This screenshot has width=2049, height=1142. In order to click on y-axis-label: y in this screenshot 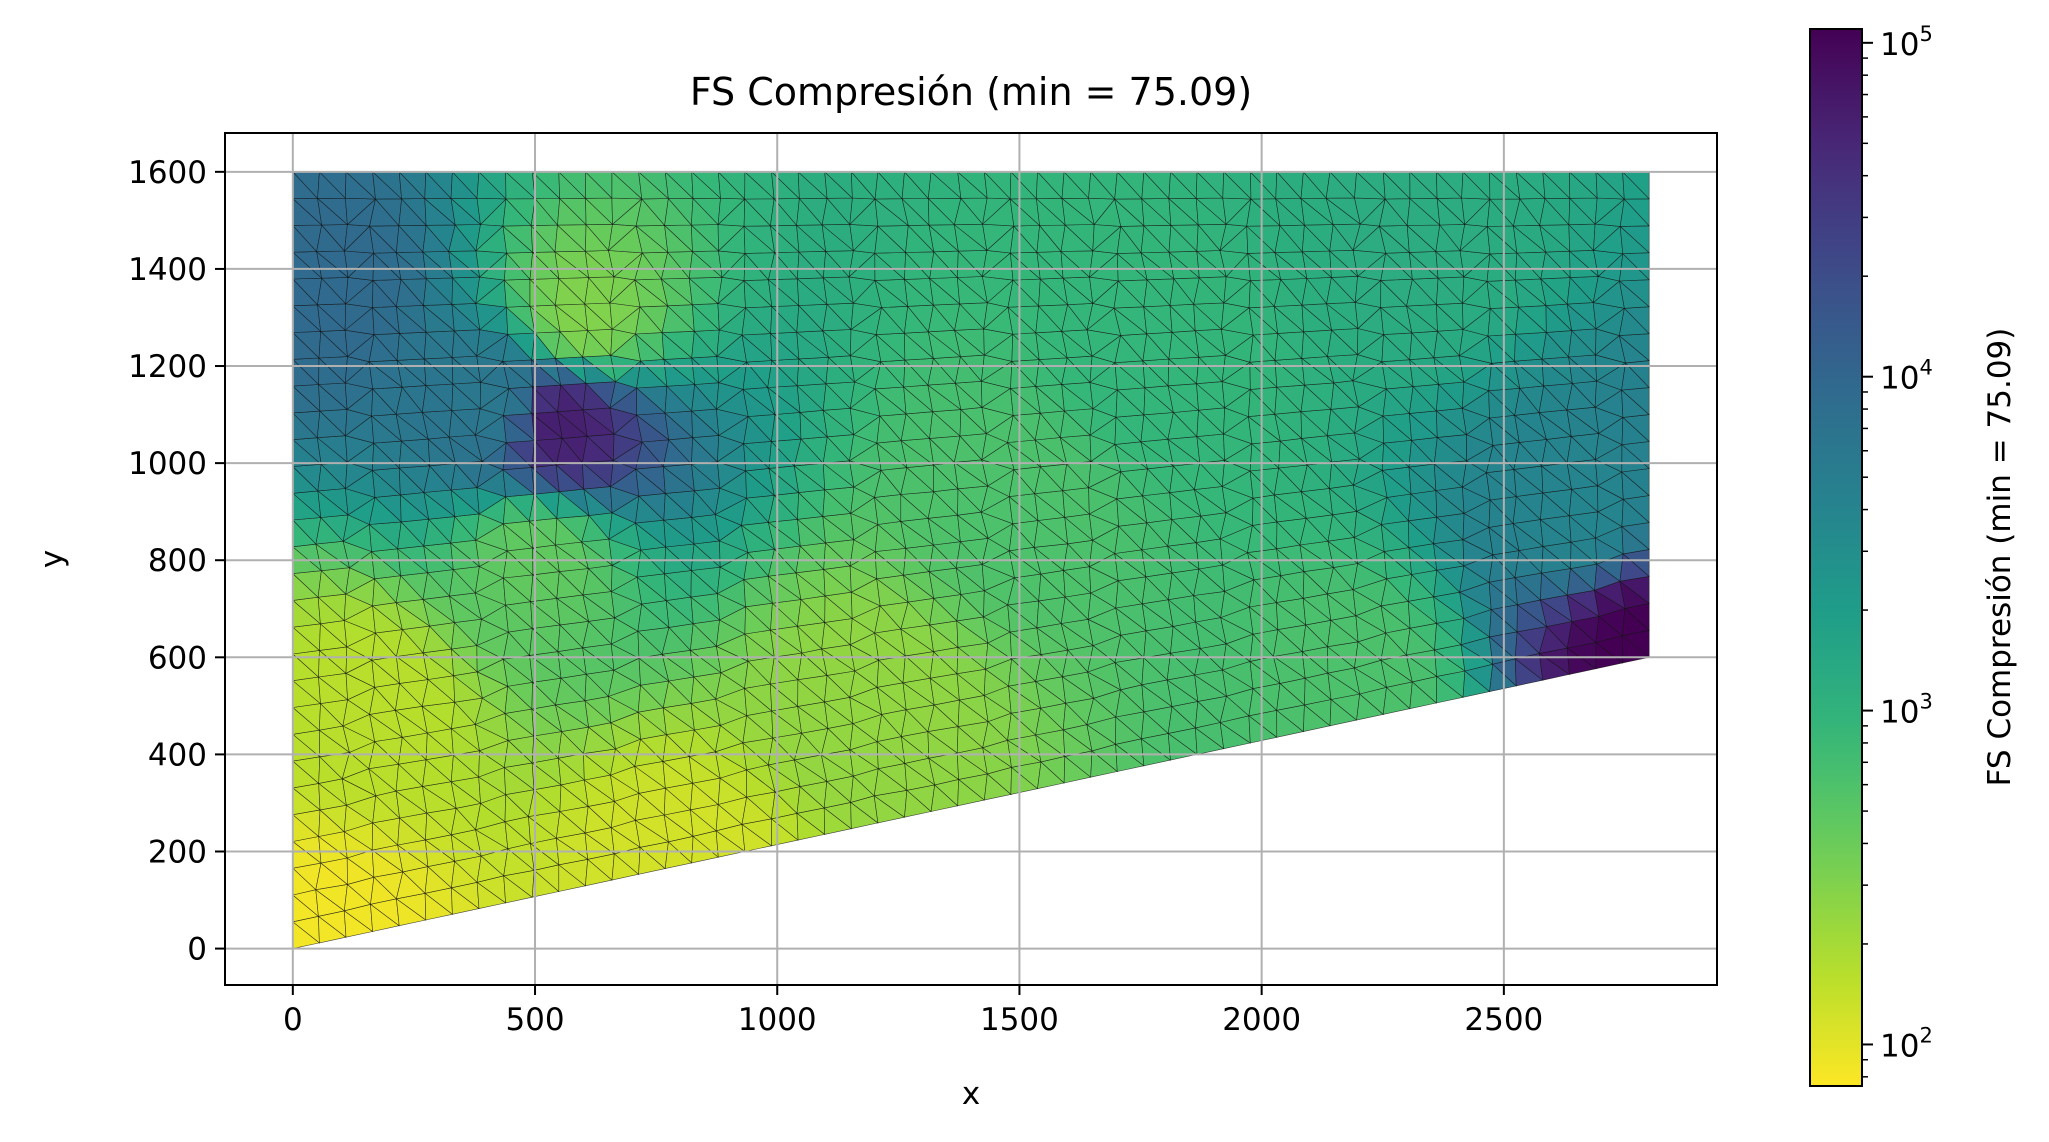, I will do `click(52, 559)`.